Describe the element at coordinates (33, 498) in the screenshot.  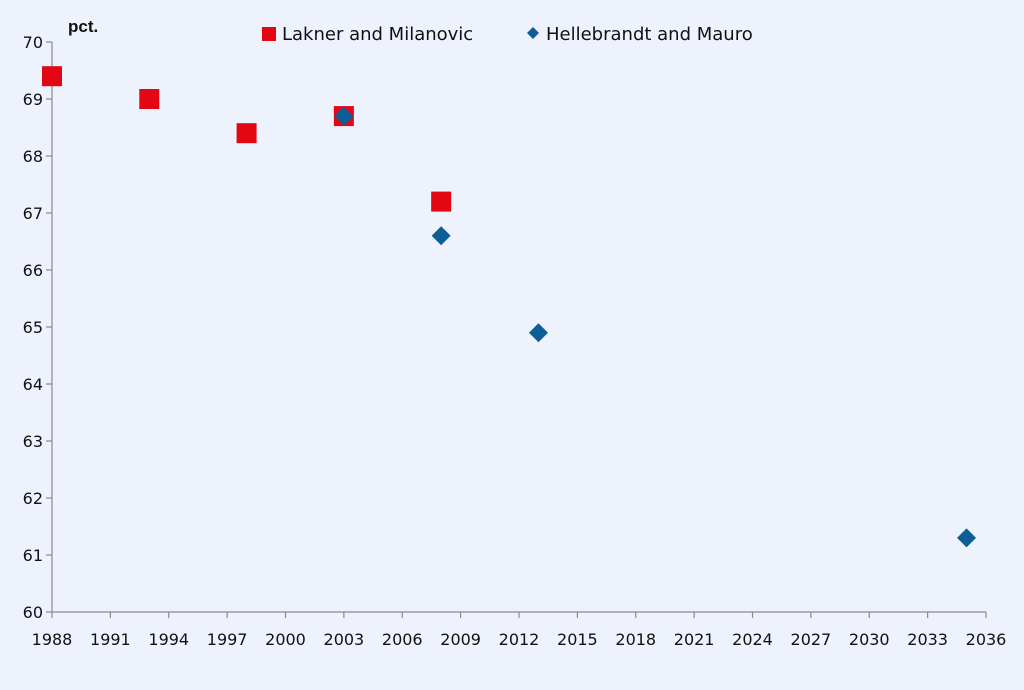
I see `y-tick-label: 62` at that location.